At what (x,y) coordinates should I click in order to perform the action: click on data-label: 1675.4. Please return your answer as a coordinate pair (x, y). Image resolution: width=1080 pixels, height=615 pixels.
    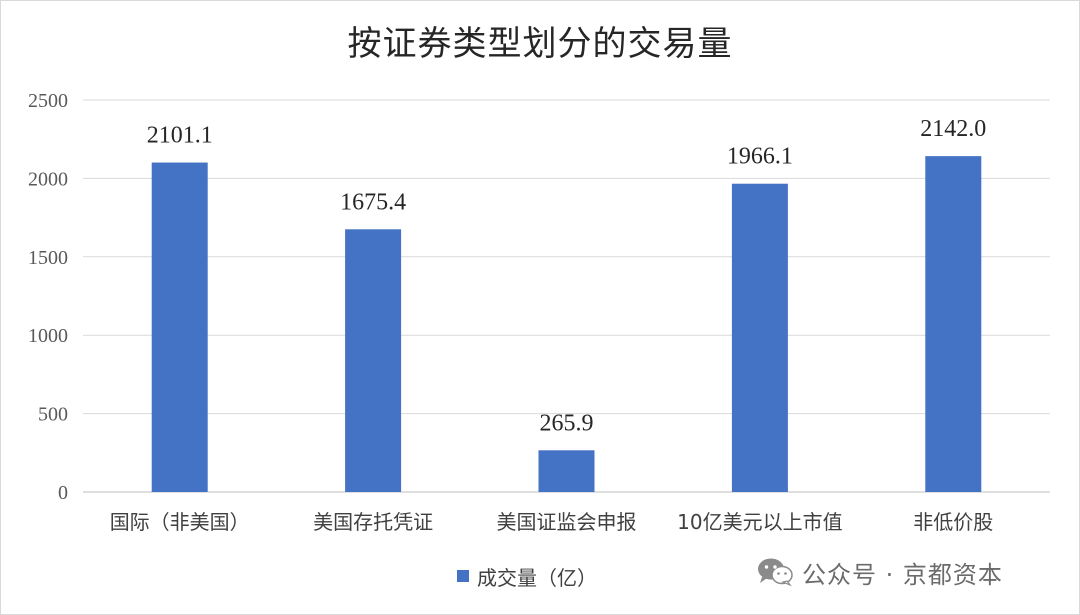
    Looking at the image, I should click on (373, 202).